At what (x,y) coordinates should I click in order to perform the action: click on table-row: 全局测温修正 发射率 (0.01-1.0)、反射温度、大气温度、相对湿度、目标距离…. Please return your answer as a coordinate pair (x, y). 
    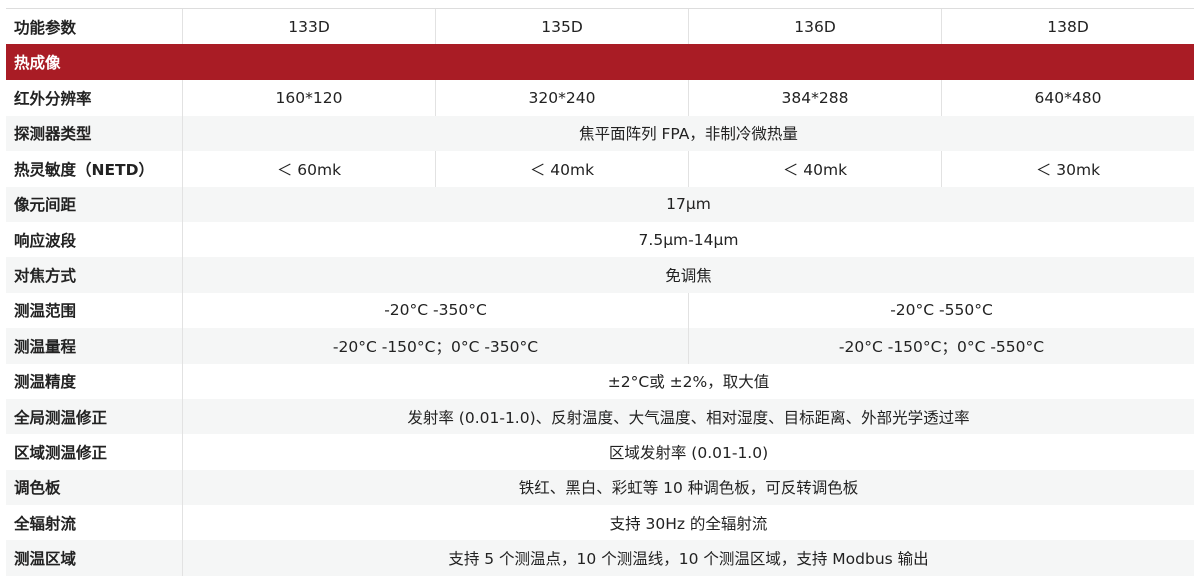
    Looking at the image, I should click on (600, 416).